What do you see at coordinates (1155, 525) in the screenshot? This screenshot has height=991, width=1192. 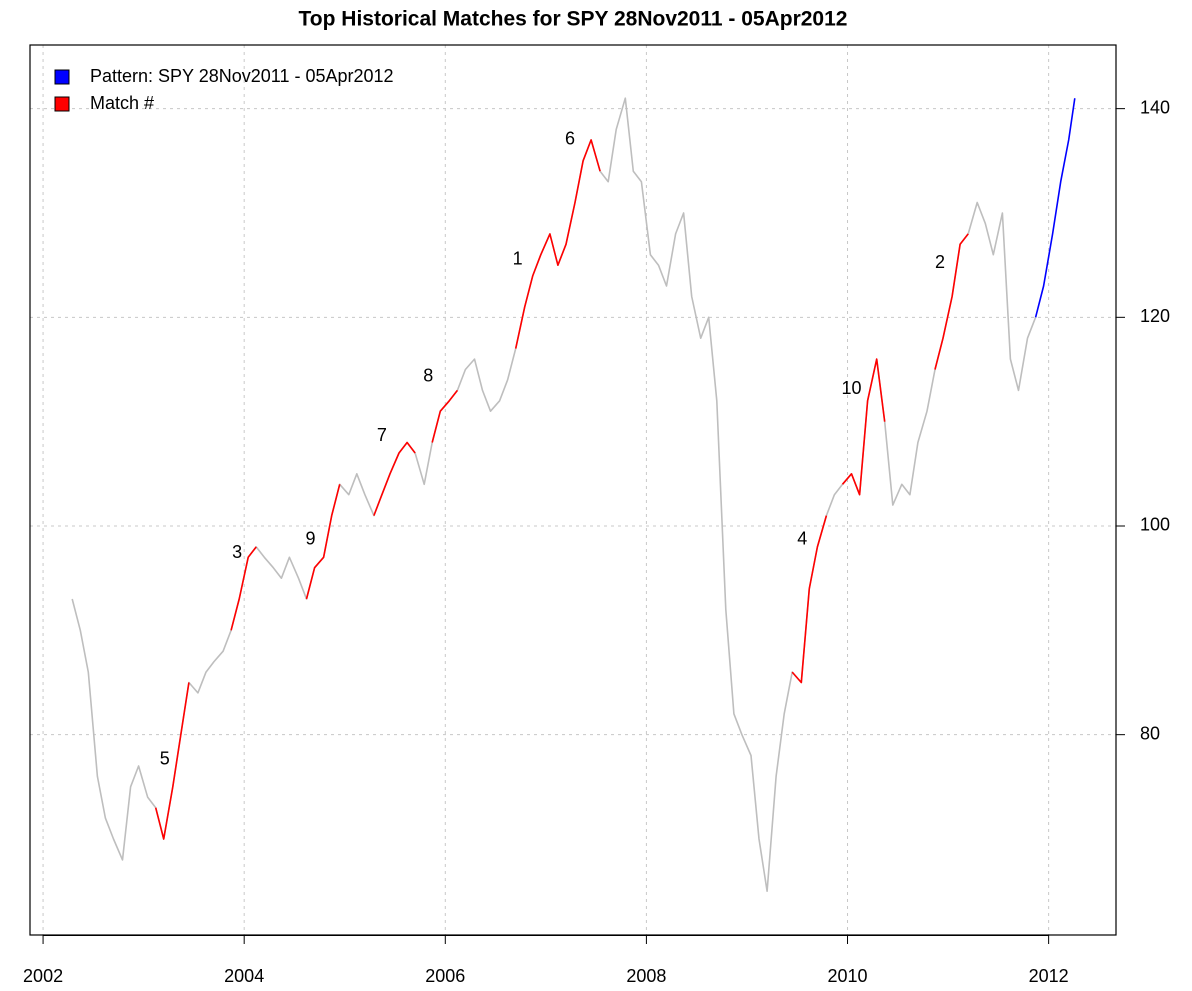 I see `y-tick-label: 100` at bounding box center [1155, 525].